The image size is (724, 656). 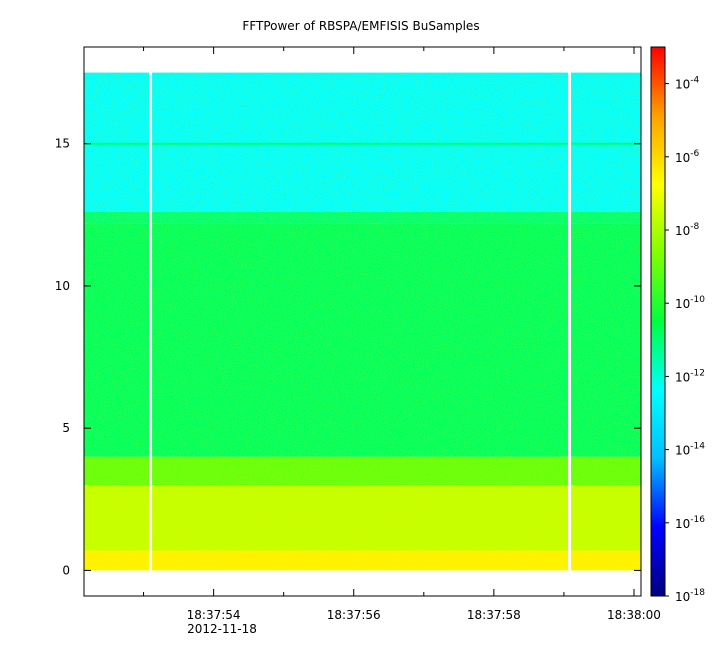 I want to click on colorbar: 10⁻⁴ 10⁻⁶ 10⁻⁸ 10⁻¹⁰ 10⁻¹² 10⁻¹⁴ 10⁻¹⁶ 10⁻¹⁸, so click(x=677, y=325).